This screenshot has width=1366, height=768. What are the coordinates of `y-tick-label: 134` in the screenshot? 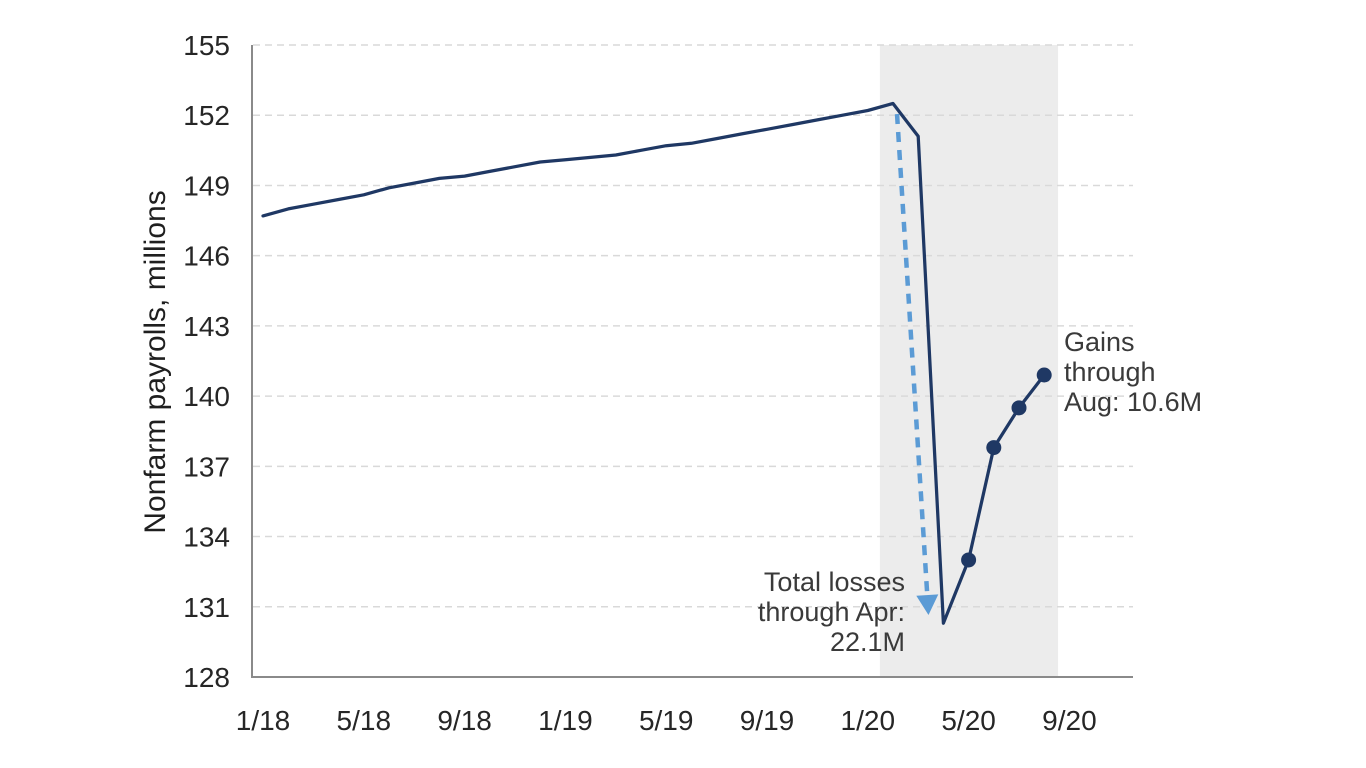 It's located at (206, 537).